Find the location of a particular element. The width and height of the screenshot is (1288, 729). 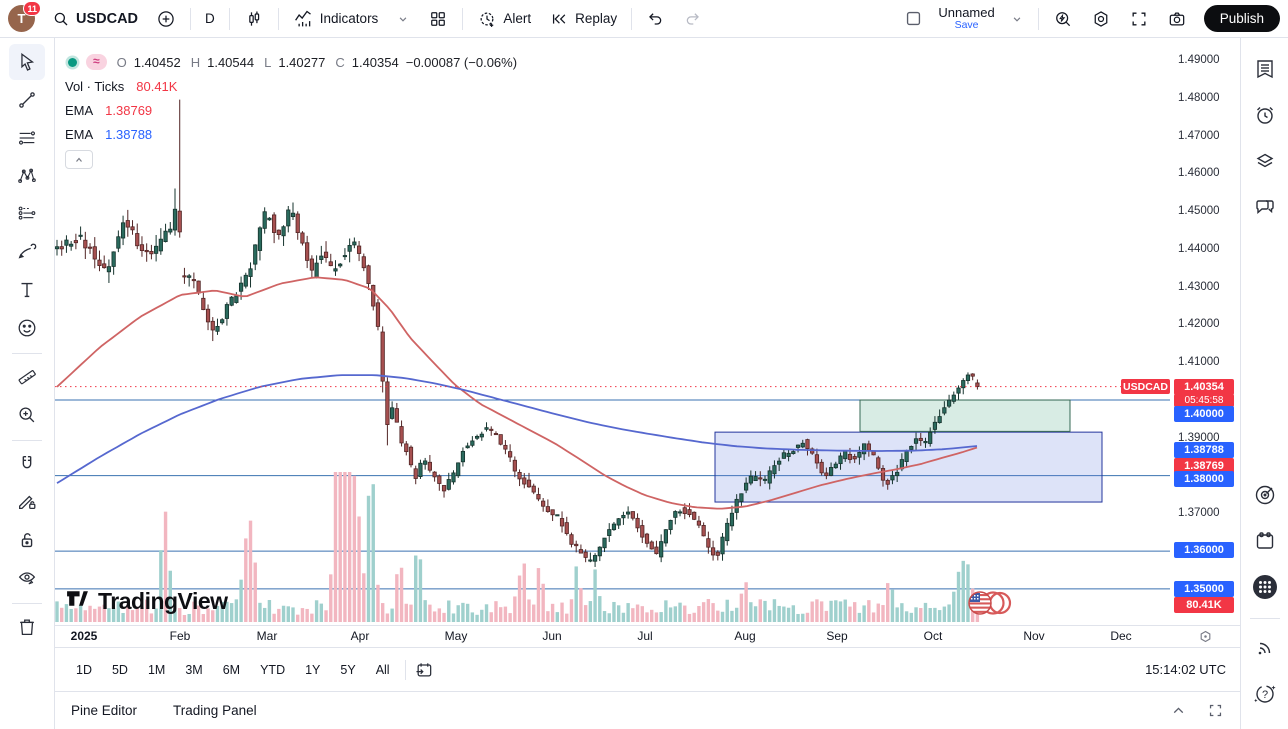

replay-rewind-icon is located at coordinates (559, 19).